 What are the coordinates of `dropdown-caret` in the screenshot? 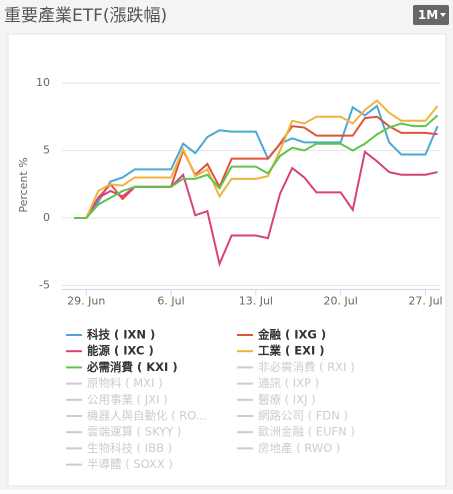 It's located at (443, 15).